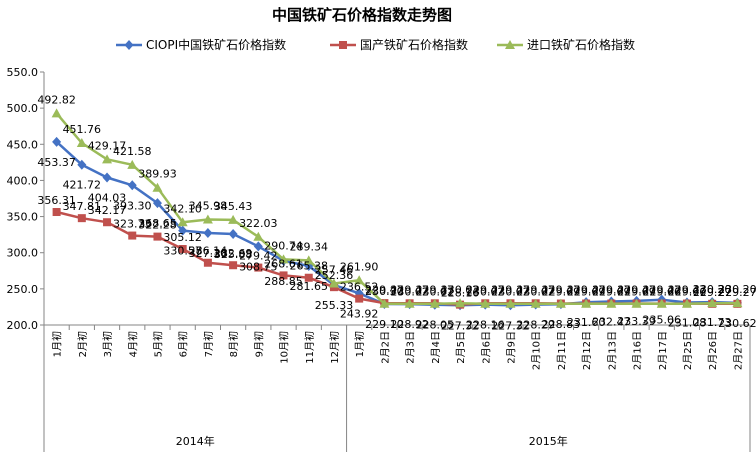 This screenshot has width=756, height=452. I want to click on data-label: 229.10, so click(384, 324).